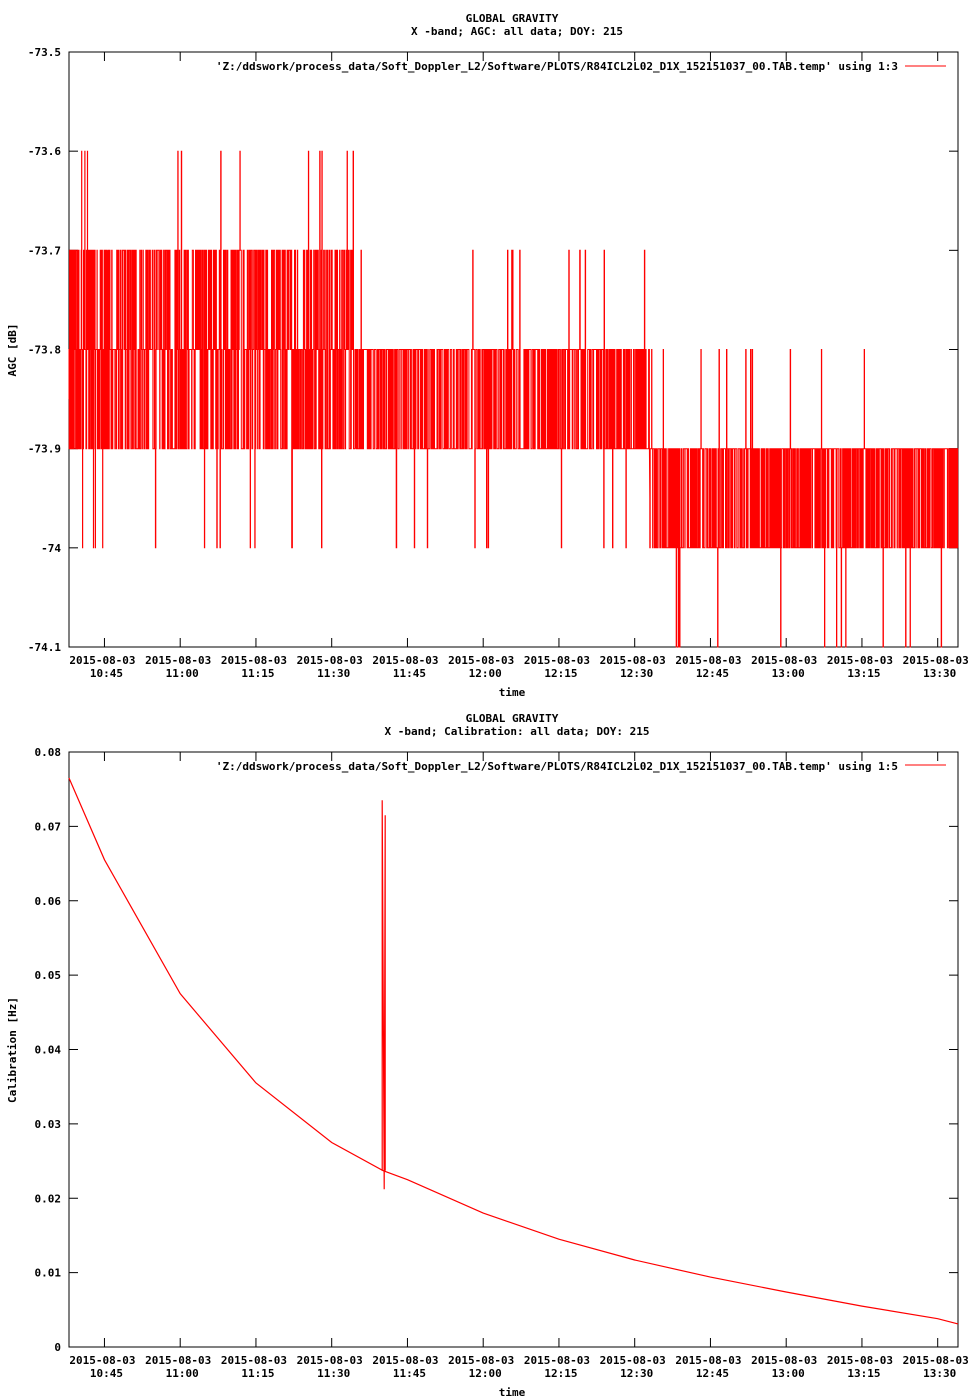  Describe the element at coordinates (636, 1373) in the screenshot. I see `cal-xtick-time-label: 12:30` at that location.